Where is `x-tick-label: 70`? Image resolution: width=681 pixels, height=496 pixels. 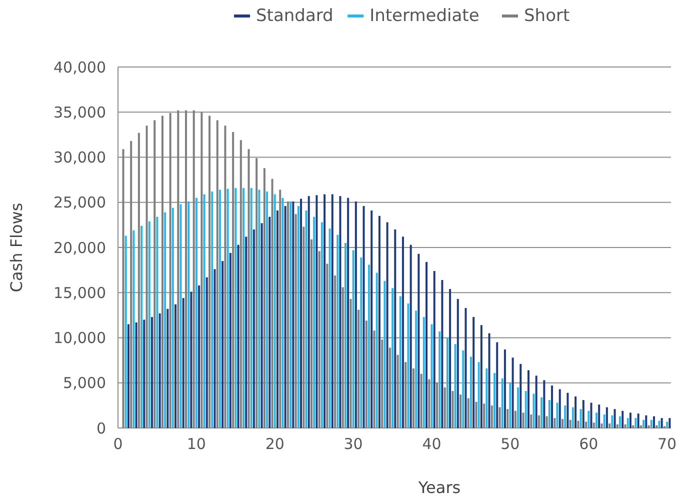
x-tick-label: 70 is located at coordinates (667, 444).